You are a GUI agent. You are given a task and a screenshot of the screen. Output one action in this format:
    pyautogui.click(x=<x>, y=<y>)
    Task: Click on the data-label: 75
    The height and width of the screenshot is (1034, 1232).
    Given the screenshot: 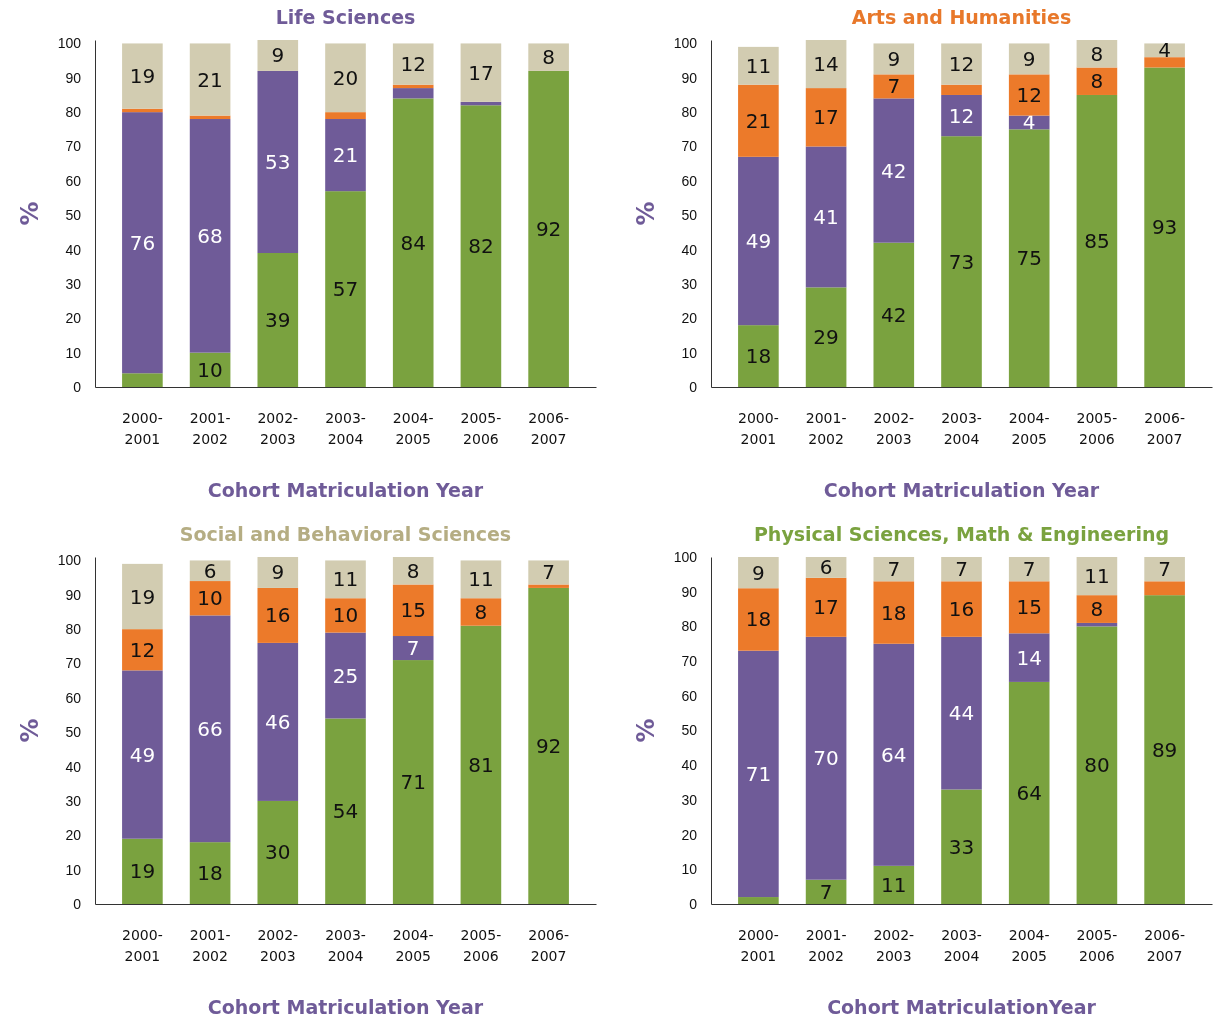 What is the action you would take?
    pyautogui.click(x=1029, y=258)
    